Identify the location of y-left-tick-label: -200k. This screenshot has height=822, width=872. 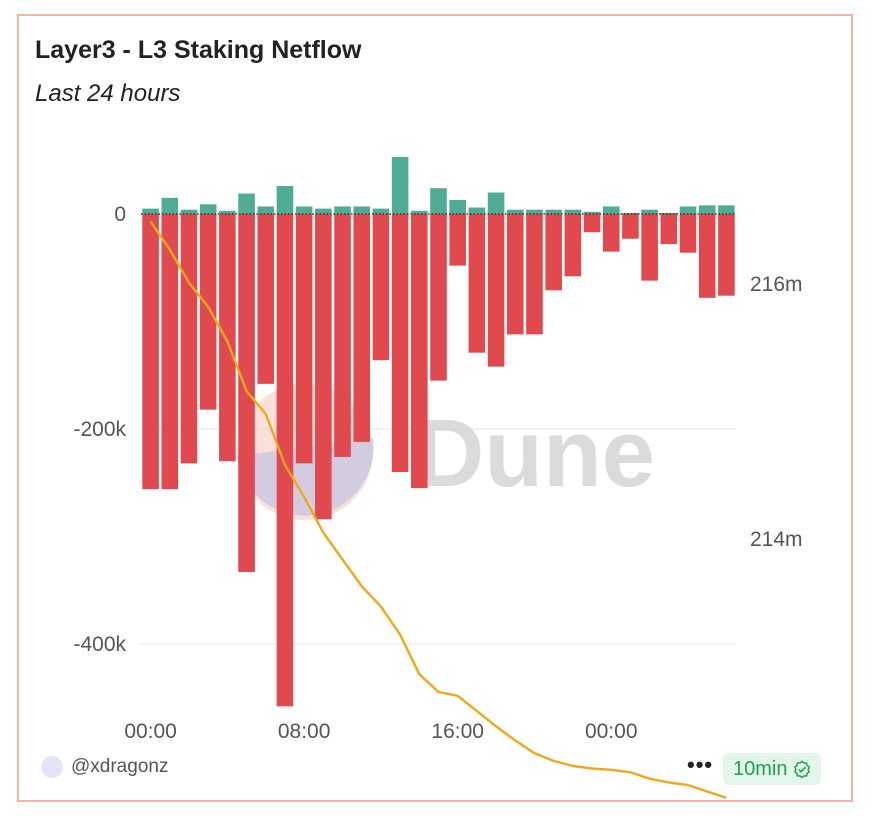
(99, 429).